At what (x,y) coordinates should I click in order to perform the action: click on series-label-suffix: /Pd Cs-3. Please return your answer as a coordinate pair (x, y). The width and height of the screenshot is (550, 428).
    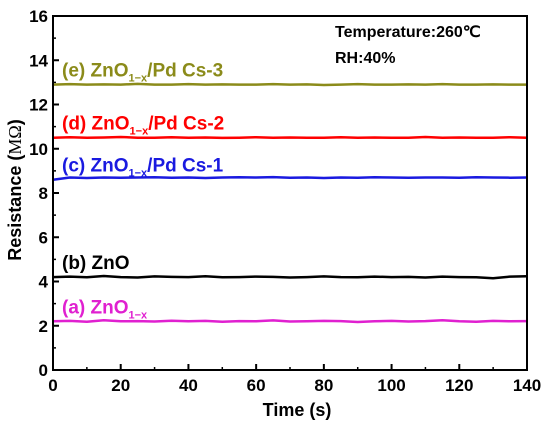
    Looking at the image, I should click on (185, 71).